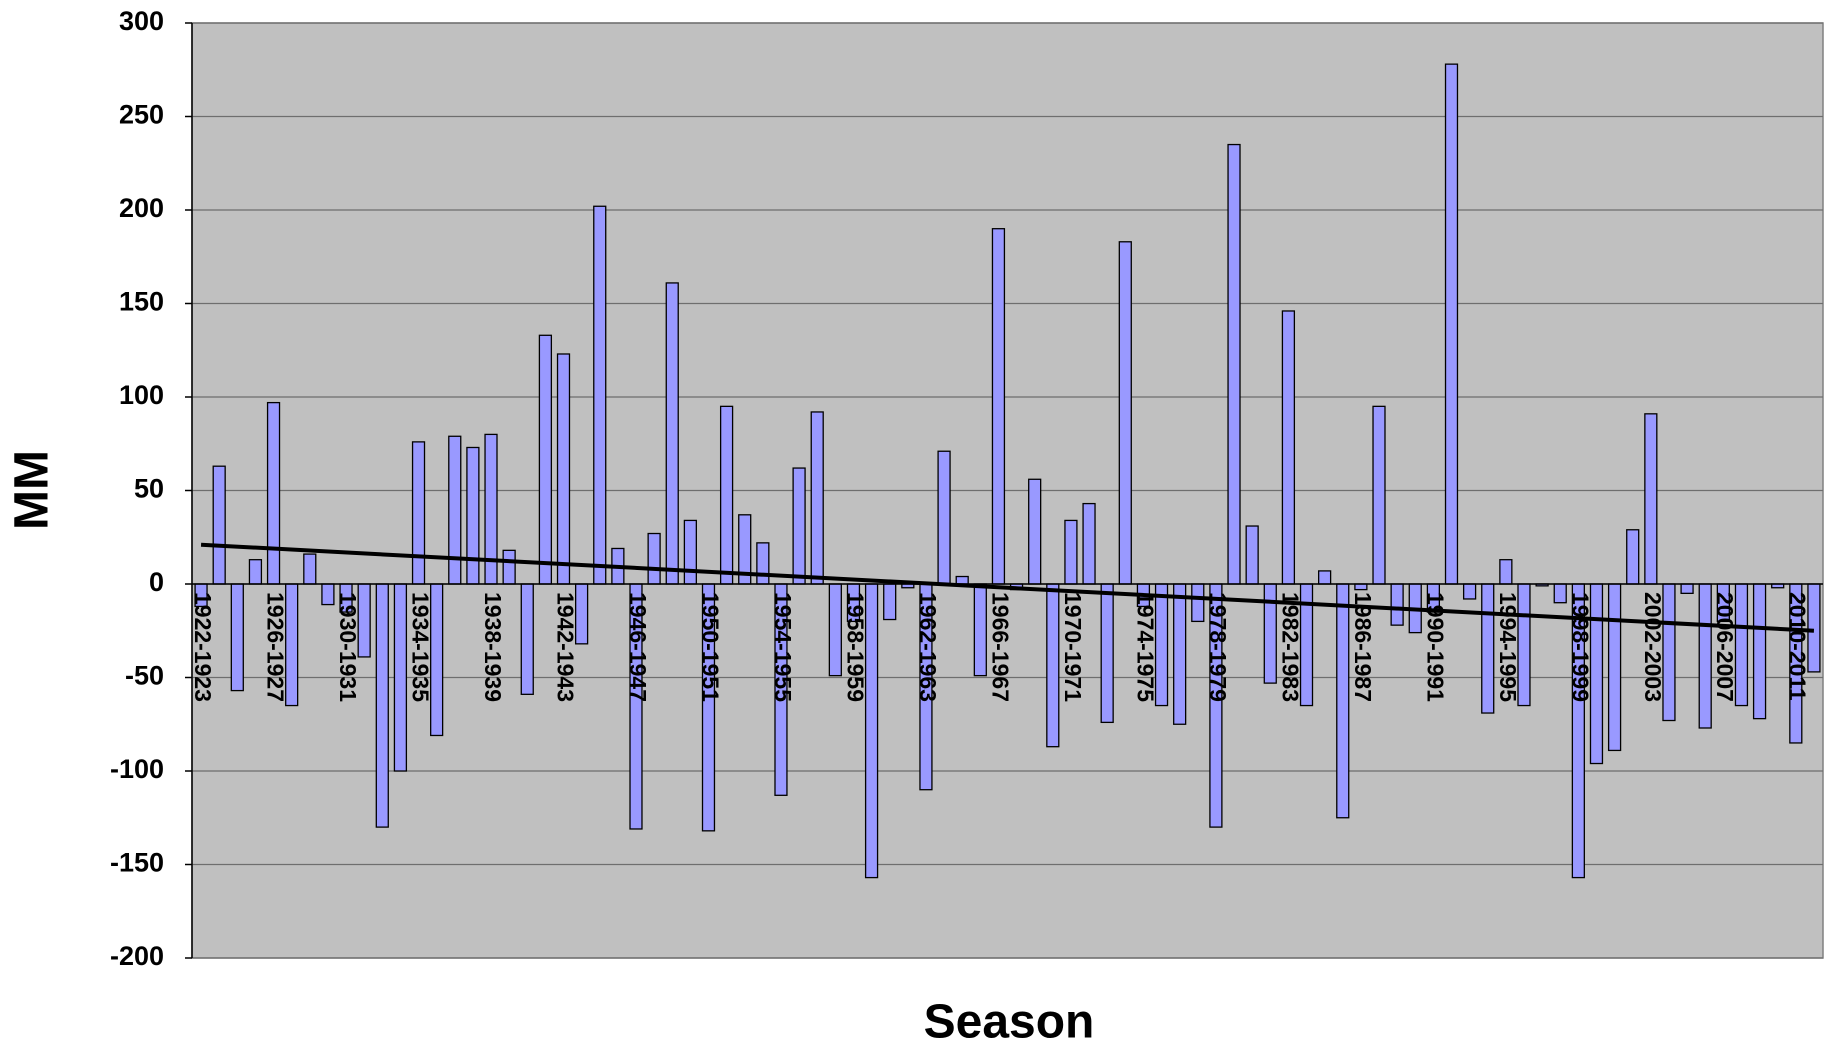 The image size is (1827, 1049). Describe the element at coordinates (1007, 587) in the screenshot. I see `trend-line` at that location.